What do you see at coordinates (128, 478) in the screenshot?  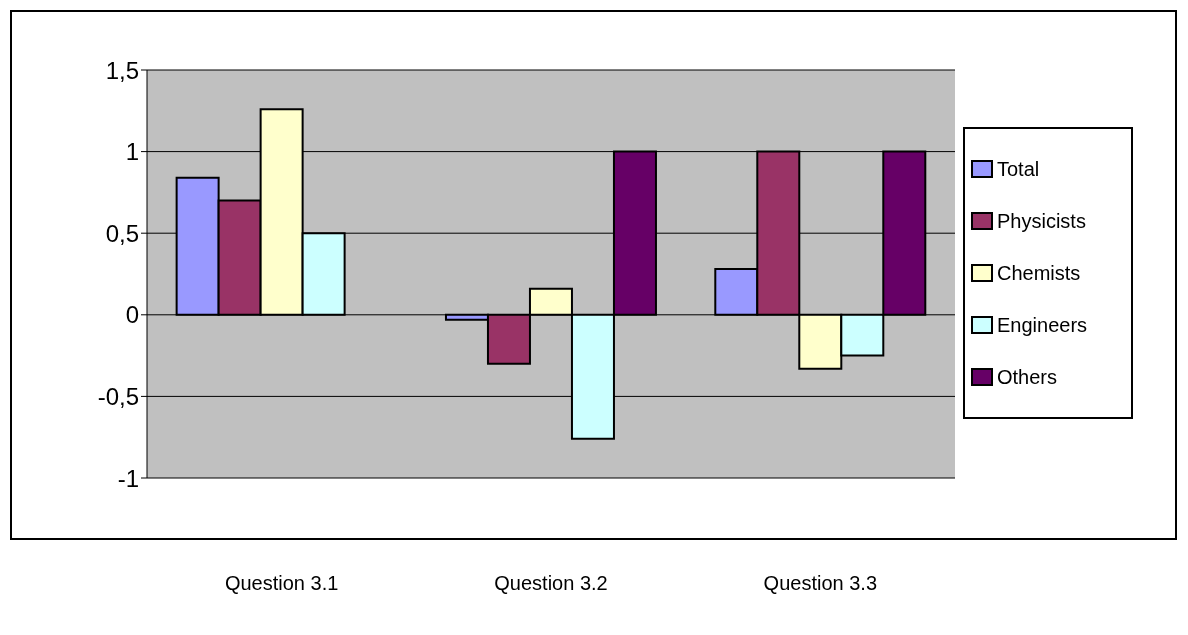 I see `y-tick-label: -1` at bounding box center [128, 478].